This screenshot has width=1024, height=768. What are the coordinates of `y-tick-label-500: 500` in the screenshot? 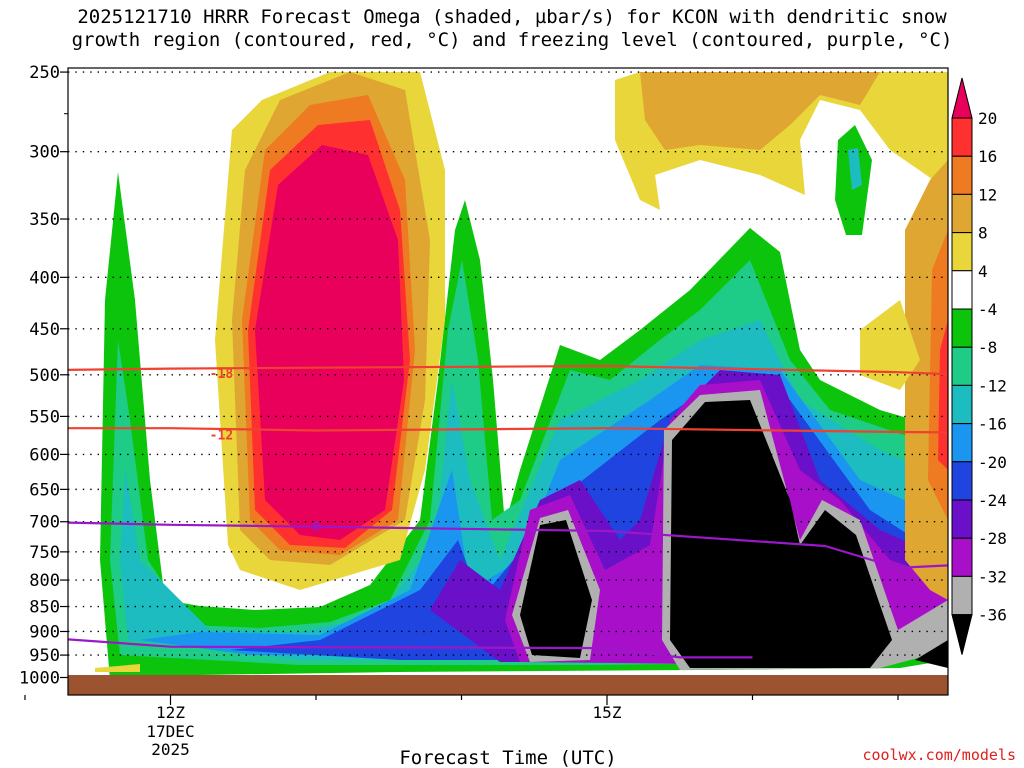 It's located at (44, 376).